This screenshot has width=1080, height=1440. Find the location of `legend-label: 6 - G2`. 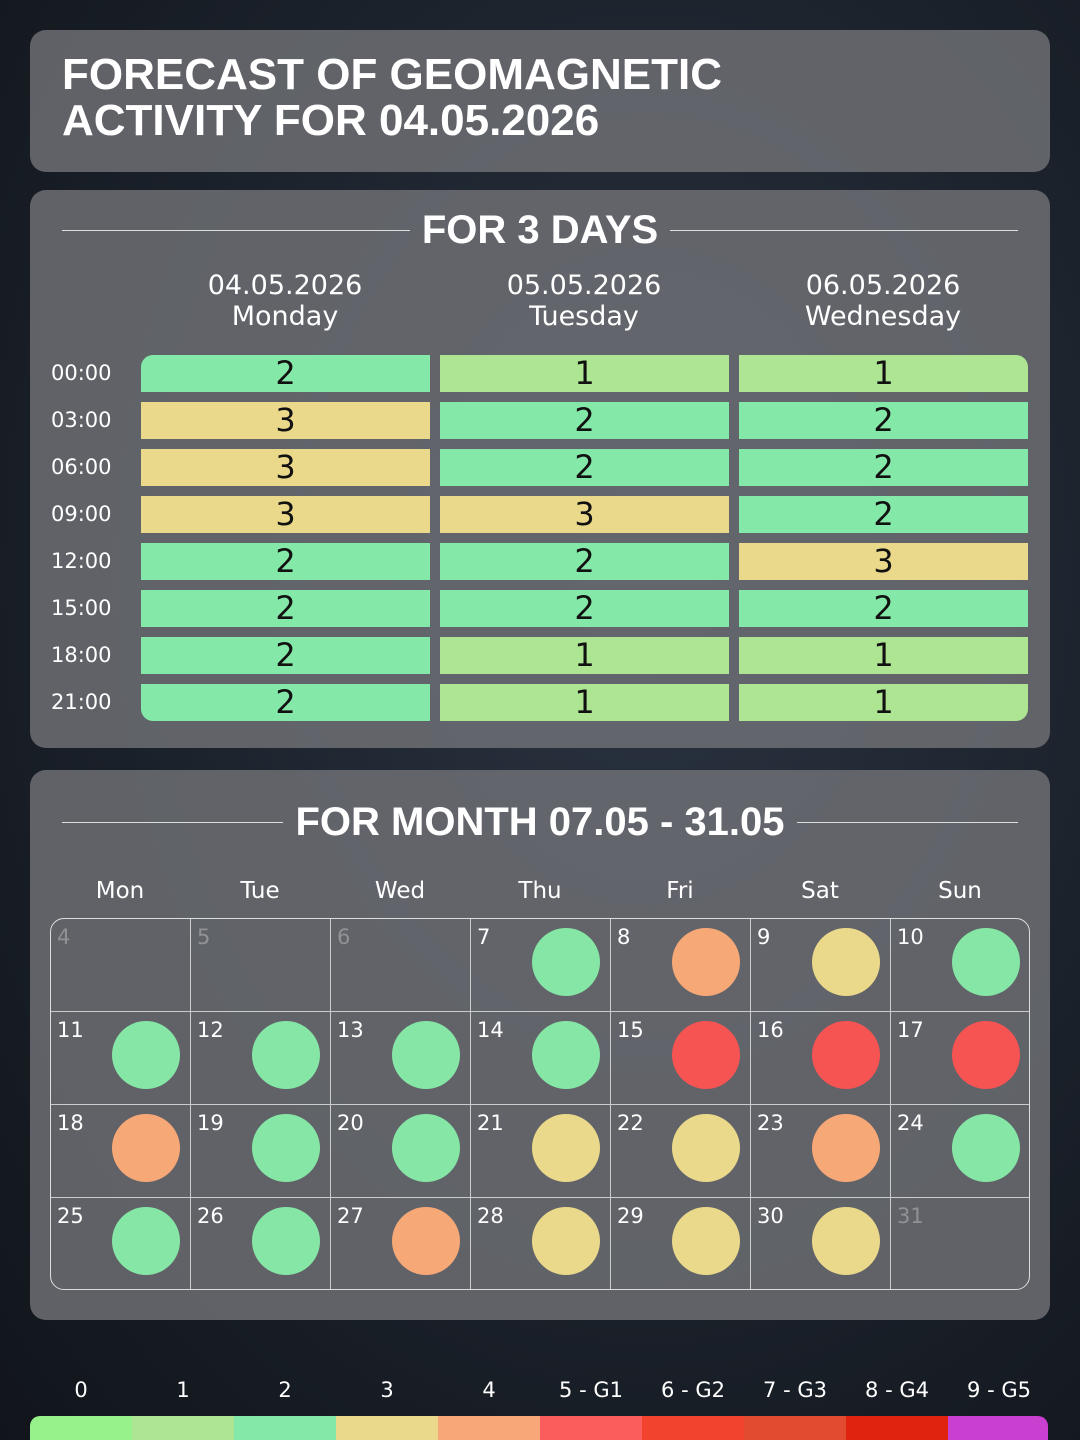

legend-label: 6 - G2 is located at coordinates (693, 1390).